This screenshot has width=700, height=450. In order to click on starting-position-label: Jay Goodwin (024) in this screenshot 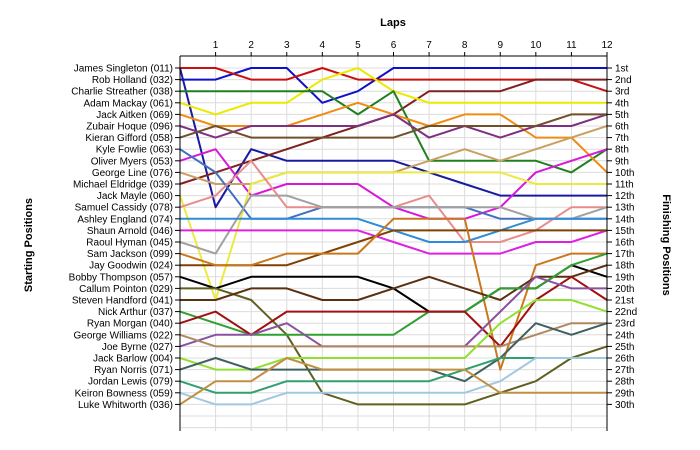, I will do `click(131, 266)`.